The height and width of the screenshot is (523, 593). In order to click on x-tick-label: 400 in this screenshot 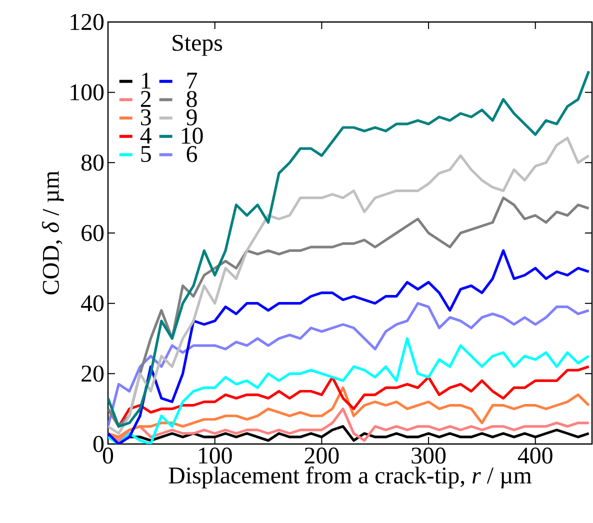, I will do `click(535, 456)`.